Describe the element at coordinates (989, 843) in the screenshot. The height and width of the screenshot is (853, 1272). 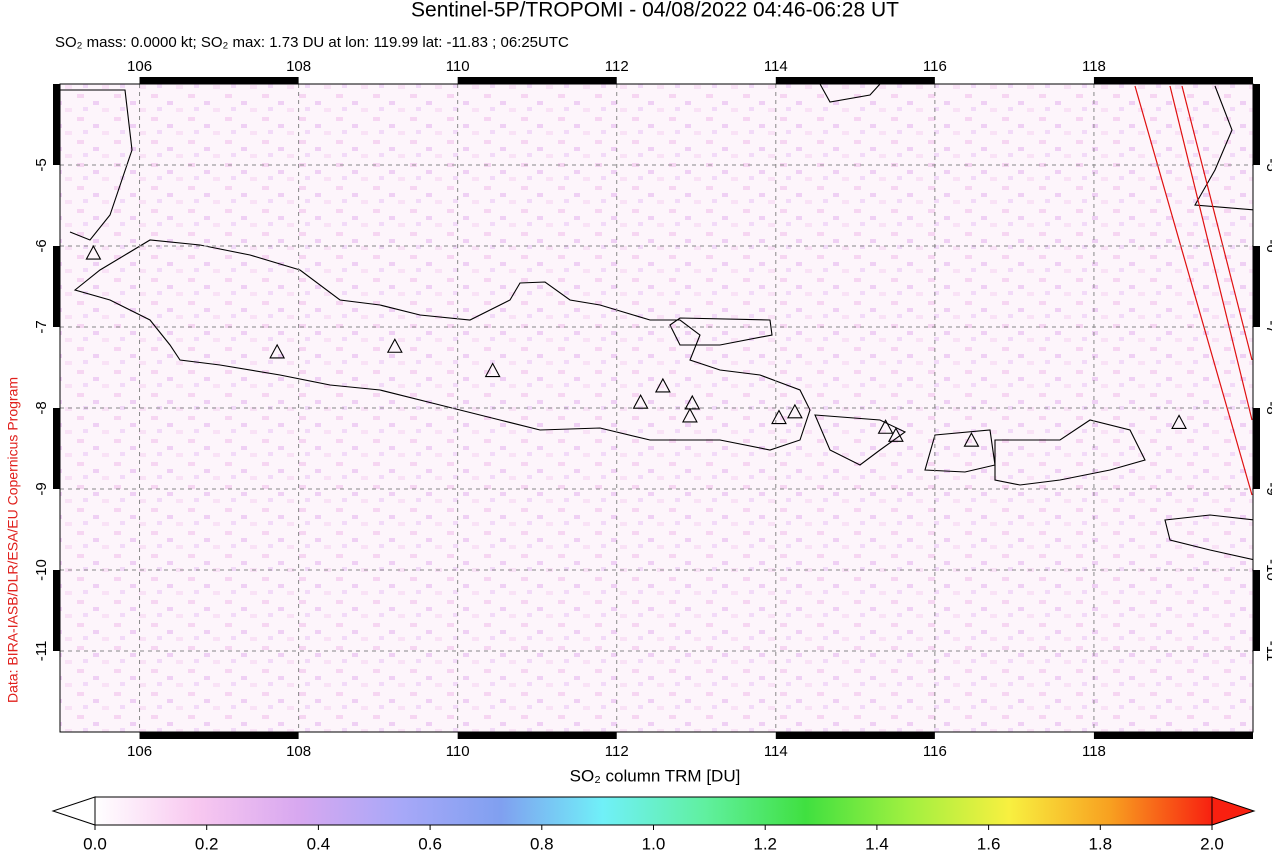
I see `colorbar-tick-label: 1.6` at that location.